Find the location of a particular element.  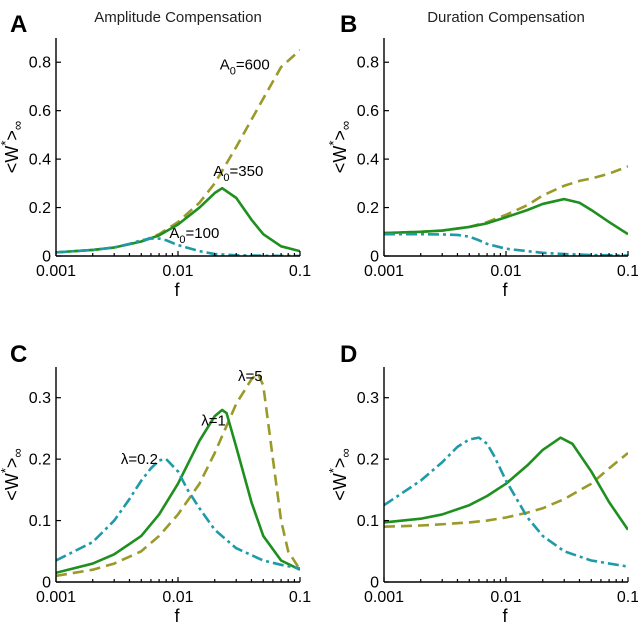

curve-annotation: λ=5 is located at coordinates (250, 376).